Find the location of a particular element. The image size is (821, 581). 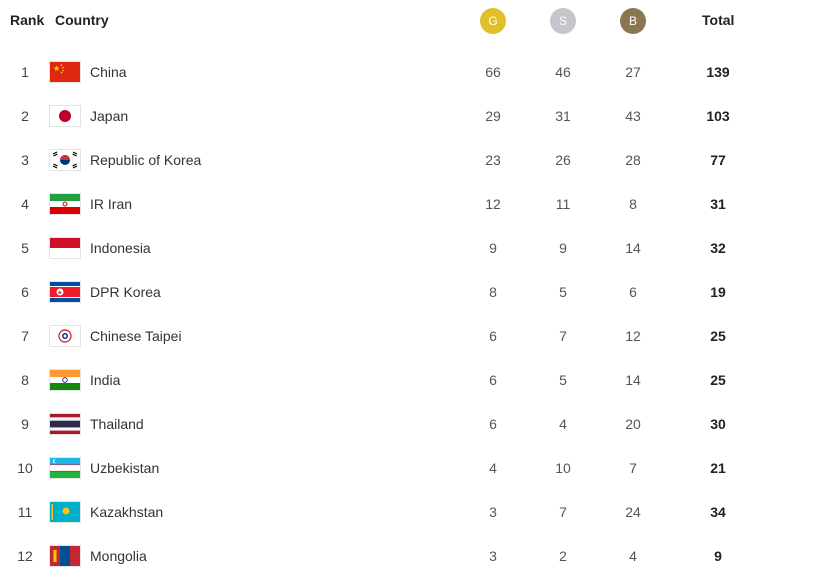

chinese-taipei-flag-icon is located at coordinates (65, 336).